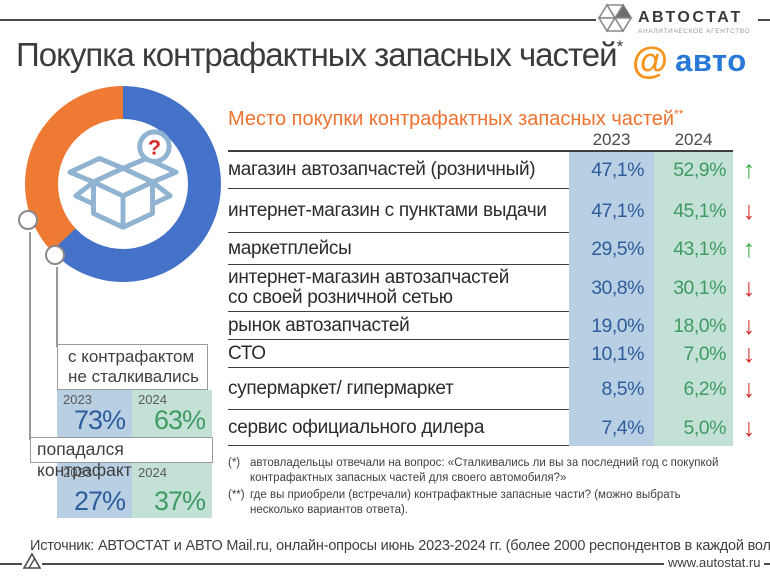  I want to click on value-2023-cell: 8,5%, so click(611, 389).